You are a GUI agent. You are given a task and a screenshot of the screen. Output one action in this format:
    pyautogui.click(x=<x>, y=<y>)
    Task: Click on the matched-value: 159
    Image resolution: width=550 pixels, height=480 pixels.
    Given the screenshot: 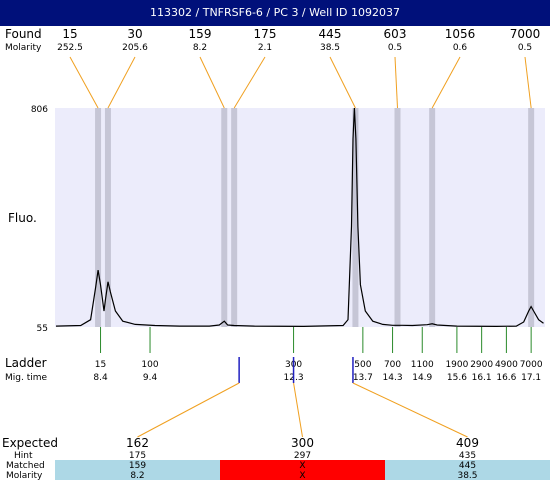 What is the action you would take?
    pyautogui.click(x=137, y=466)
    